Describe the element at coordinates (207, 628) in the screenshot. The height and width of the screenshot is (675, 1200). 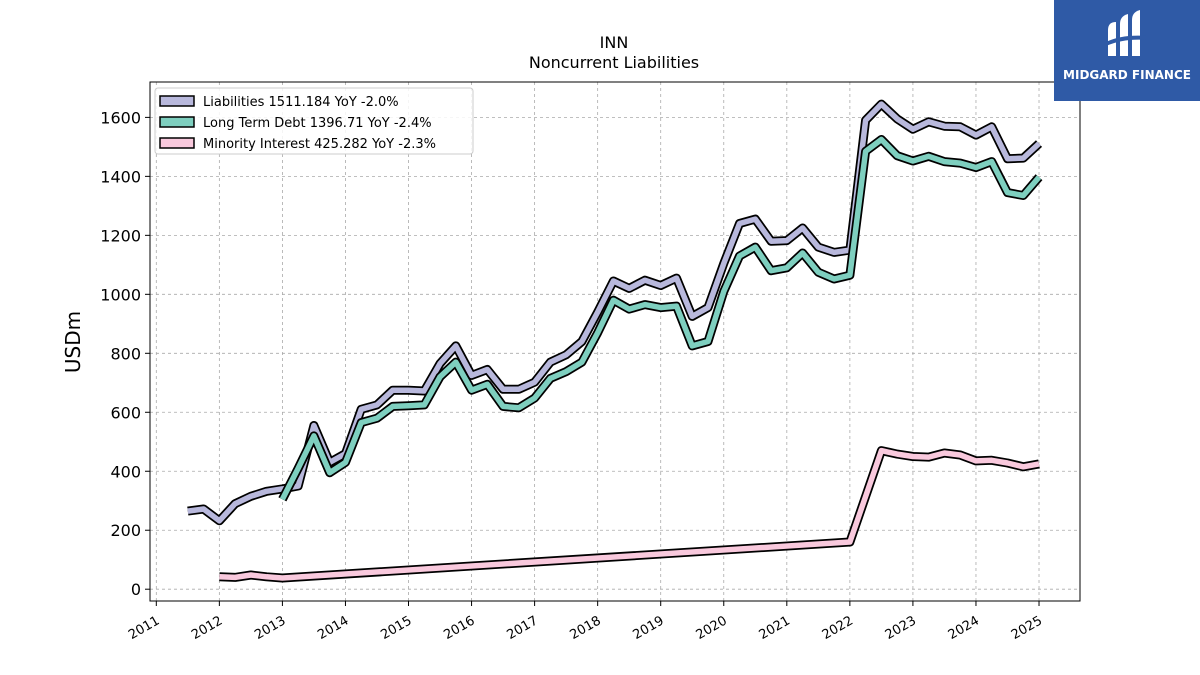
I see `x-tick-label: 2012` at that location.